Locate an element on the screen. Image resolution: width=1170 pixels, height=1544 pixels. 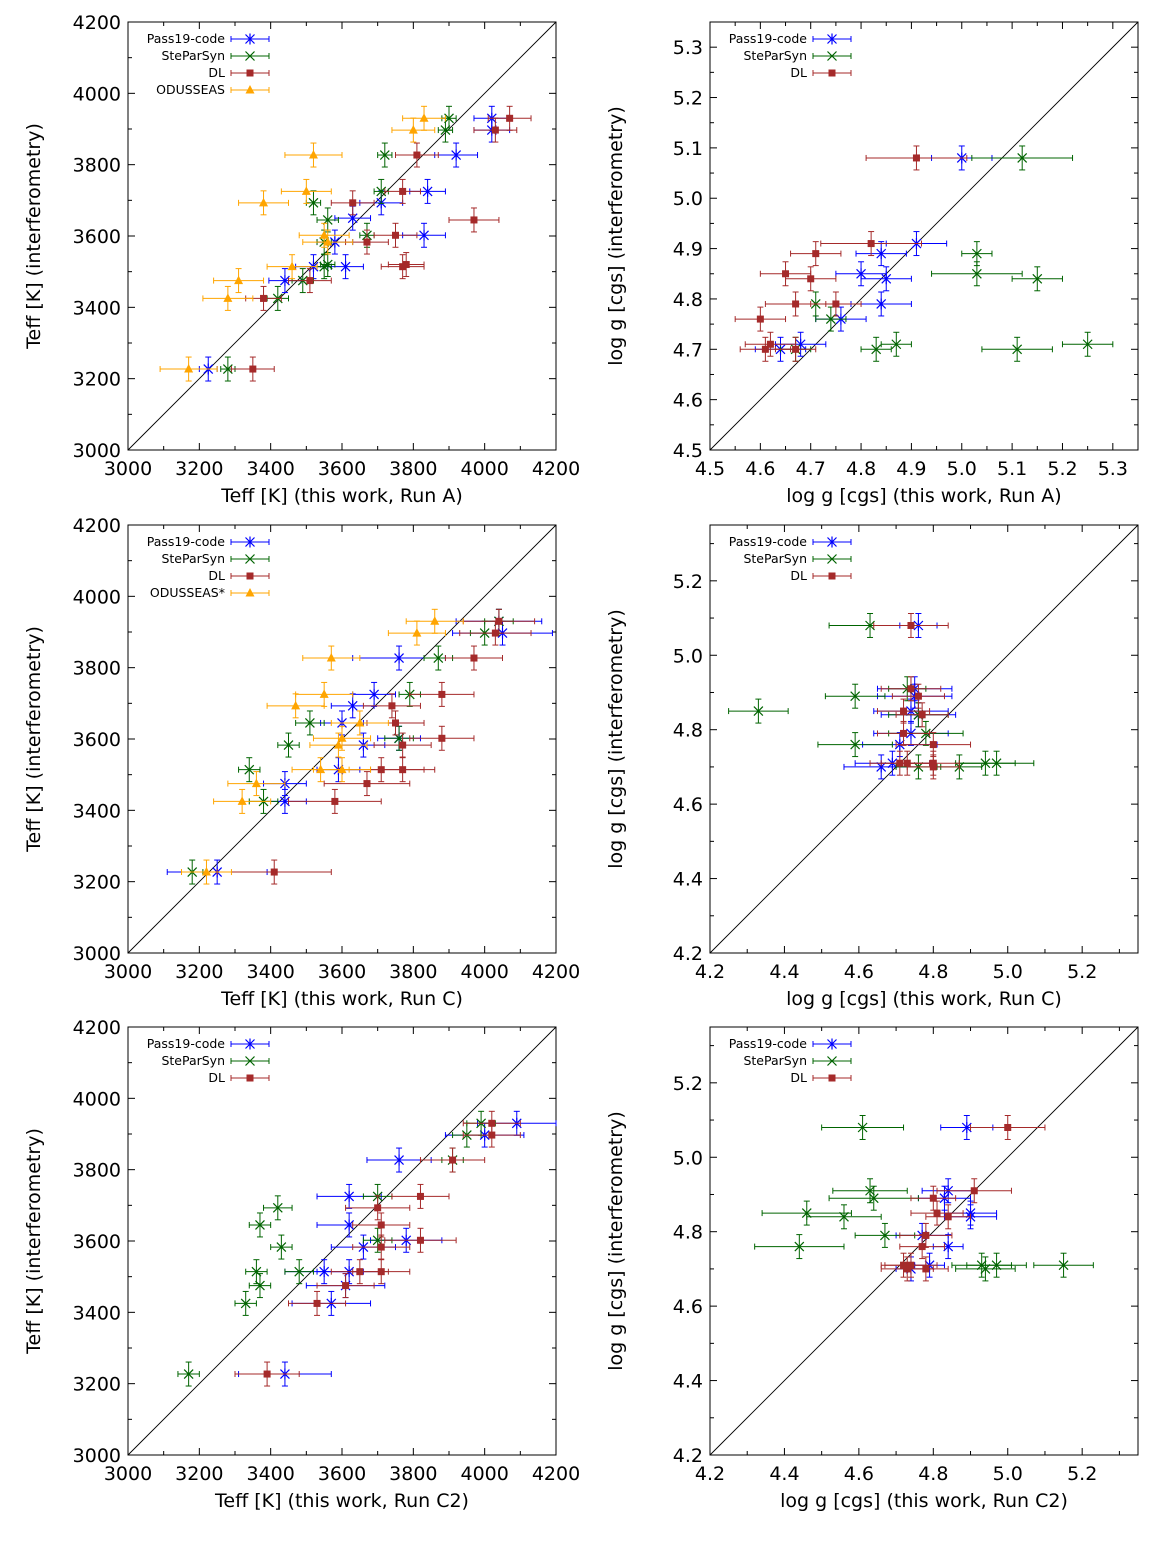
x-axis-label: Teff [K] (this work, Run A) is located at coordinates (341, 496).